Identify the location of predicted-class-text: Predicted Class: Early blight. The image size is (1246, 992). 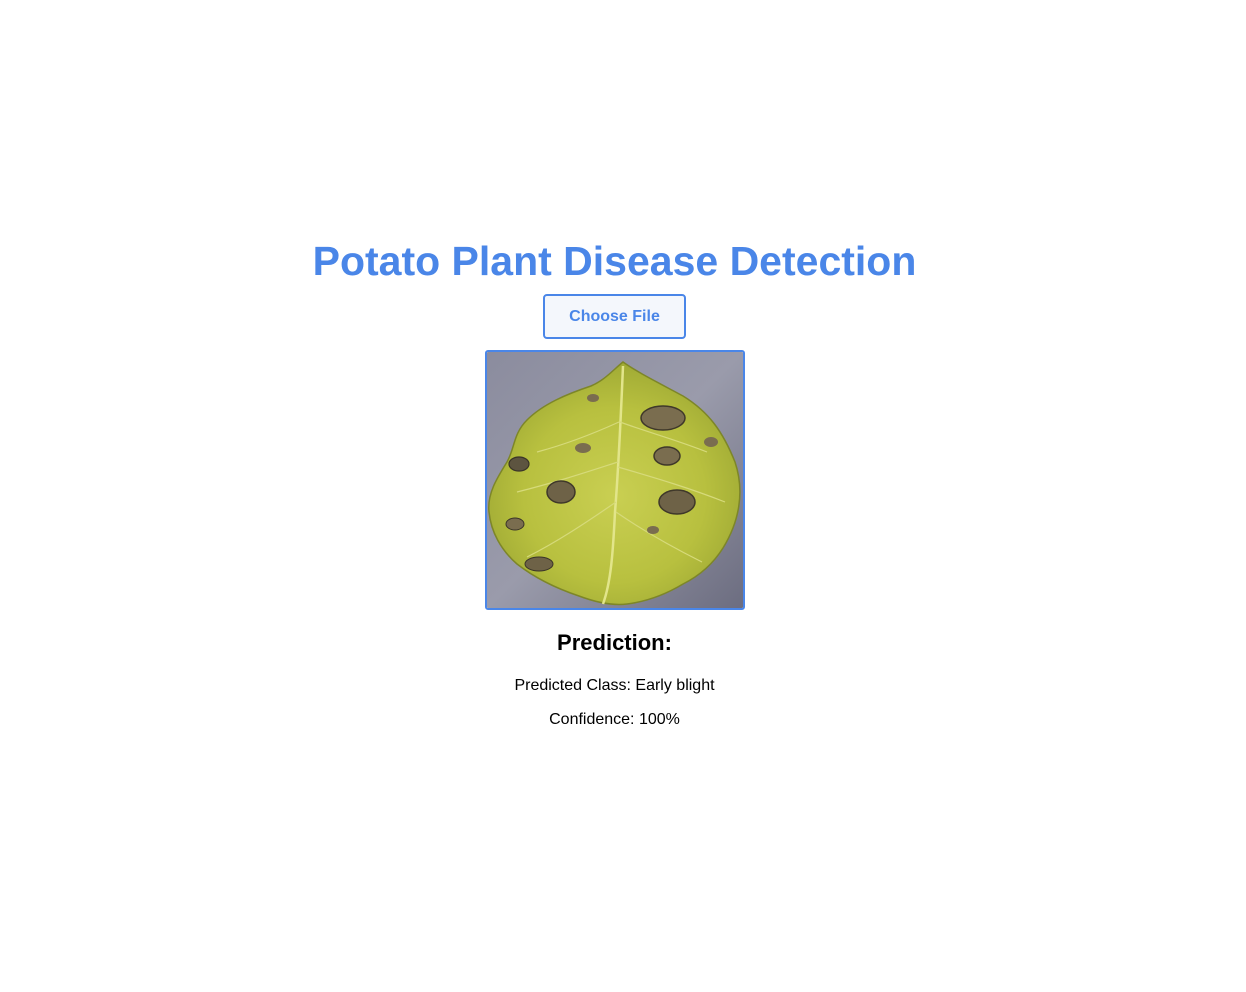
(614, 685).